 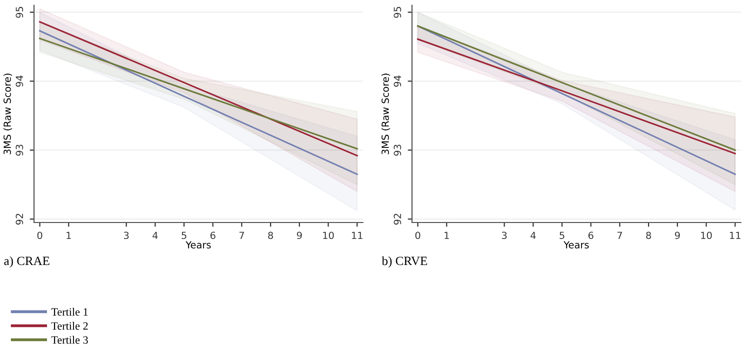 I want to click on text: b) CRVE, so click(x=405, y=262).